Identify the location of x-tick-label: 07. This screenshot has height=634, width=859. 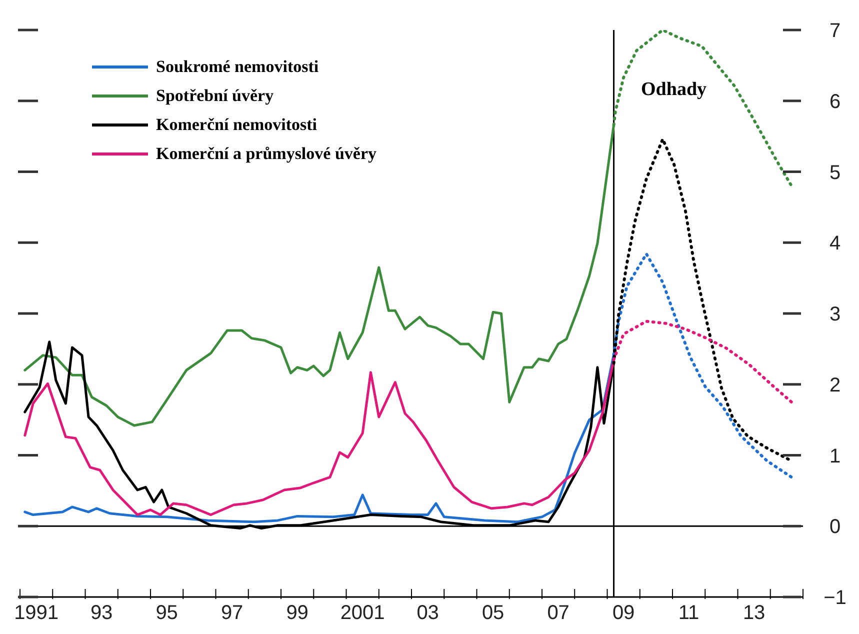
(558, 613).